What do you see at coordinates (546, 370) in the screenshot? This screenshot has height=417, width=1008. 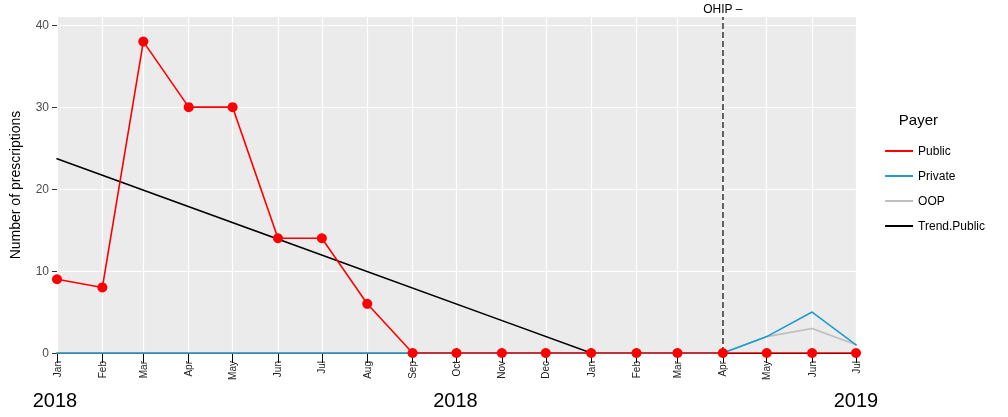 I see `x-tick-label: Dec` at bounding box center [546, 370].